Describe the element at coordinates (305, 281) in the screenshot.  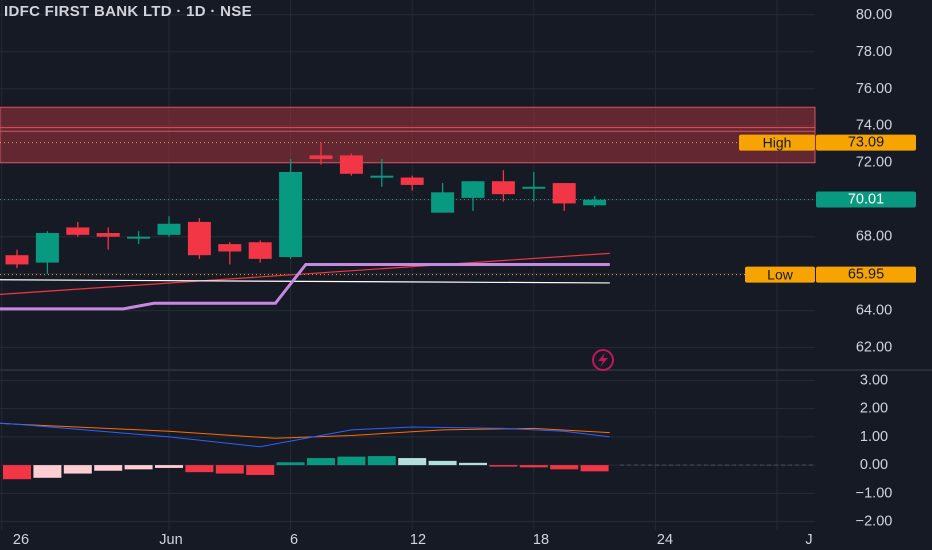
I see `white-level-line` at that location.